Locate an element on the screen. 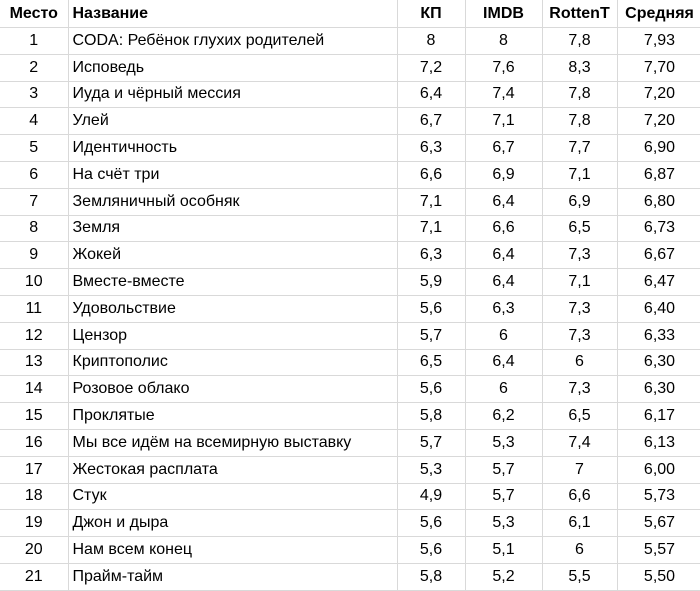  cell-title: Стук is located at coordinates (232, 496).